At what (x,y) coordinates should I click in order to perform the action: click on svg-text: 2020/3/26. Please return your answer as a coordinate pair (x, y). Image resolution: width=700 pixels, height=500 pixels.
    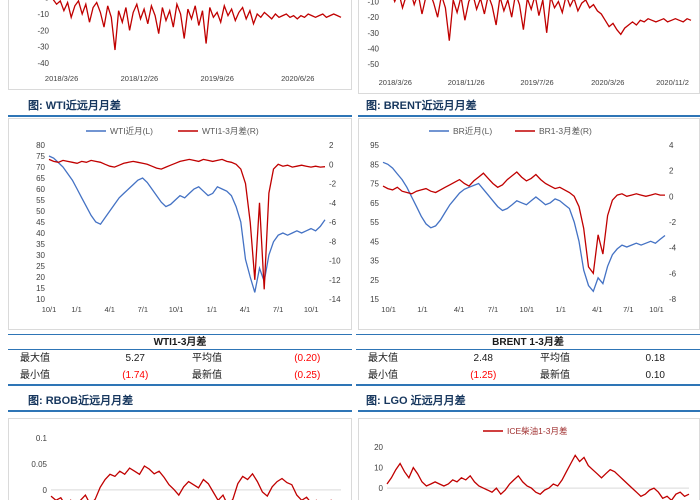
    Looking at the image, I should click on (607, 82).